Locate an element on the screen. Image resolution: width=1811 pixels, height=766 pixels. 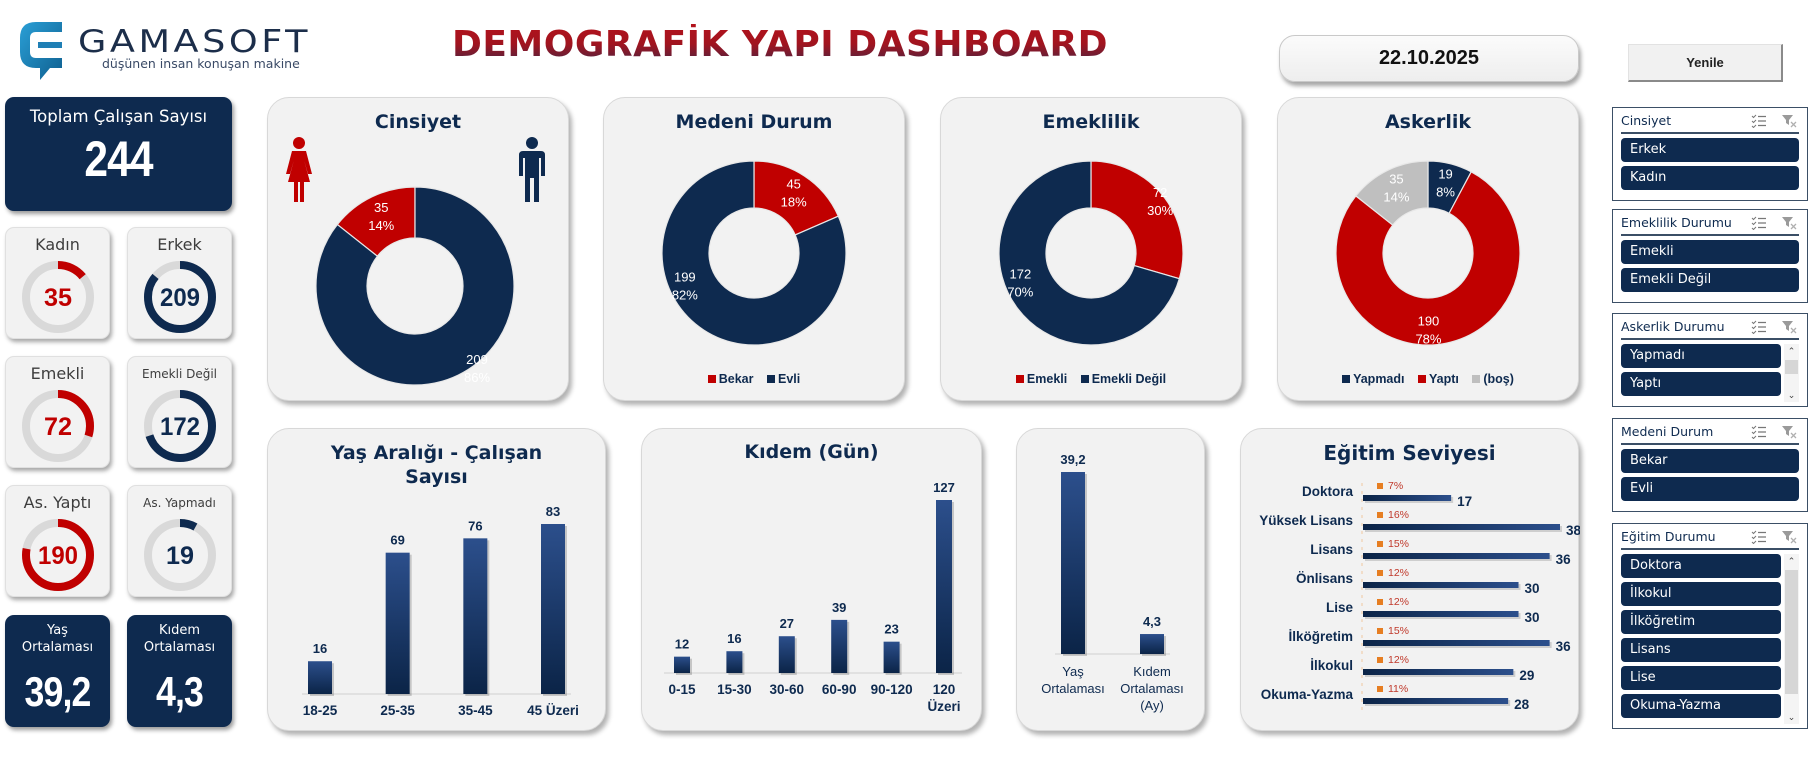
bar-value-label: 36 is located at coordinates (1564, 646).